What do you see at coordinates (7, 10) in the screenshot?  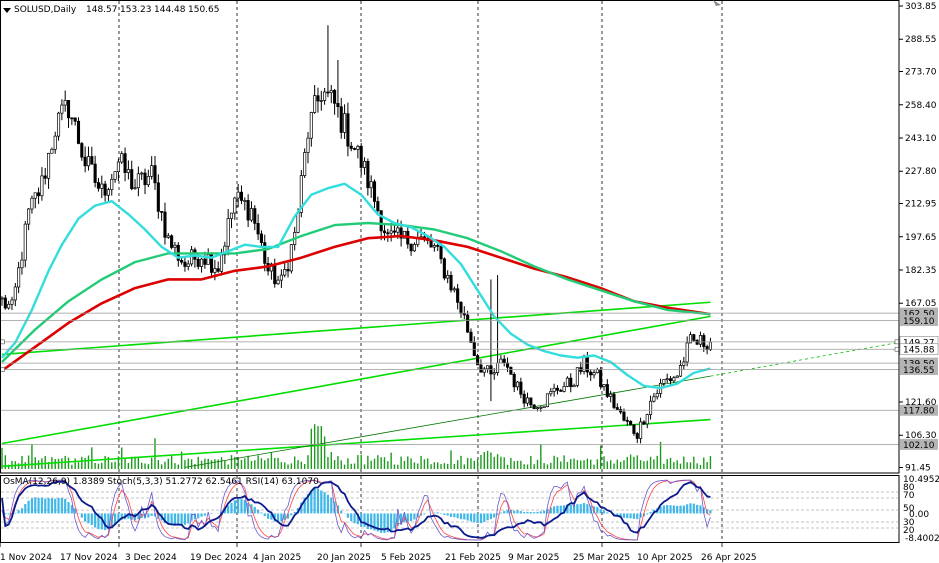 I see `dropdown-triangle-icon` at bounding box center [7, 10].